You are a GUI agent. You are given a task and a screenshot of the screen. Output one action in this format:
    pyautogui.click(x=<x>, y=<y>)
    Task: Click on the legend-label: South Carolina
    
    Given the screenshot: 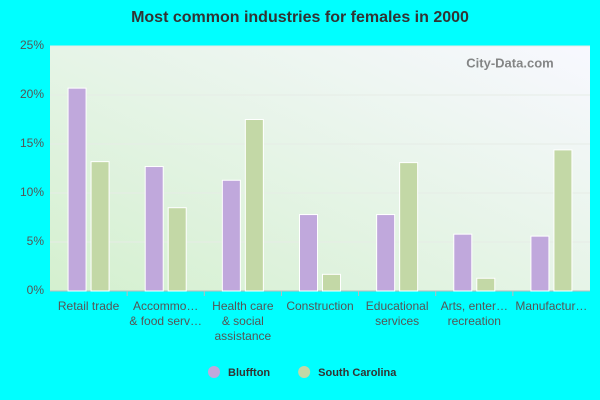 What is the action you would take?
    pyautogui.click(x=357, y=373)
    